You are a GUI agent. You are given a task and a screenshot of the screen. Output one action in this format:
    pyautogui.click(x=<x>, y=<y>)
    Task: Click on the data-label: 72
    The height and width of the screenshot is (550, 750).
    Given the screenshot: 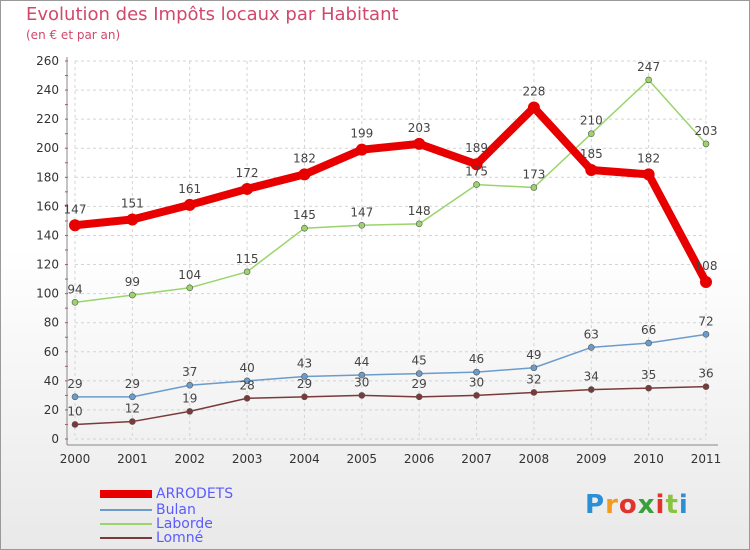 What is the action you would take?
    pyautogui.click(x=705, y=321)
    